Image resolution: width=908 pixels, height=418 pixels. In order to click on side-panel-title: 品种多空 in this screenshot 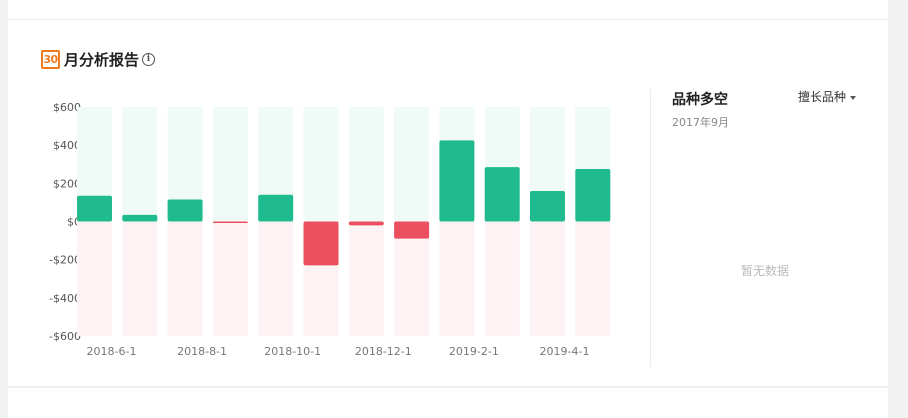, I will do `click(700, 100)`.